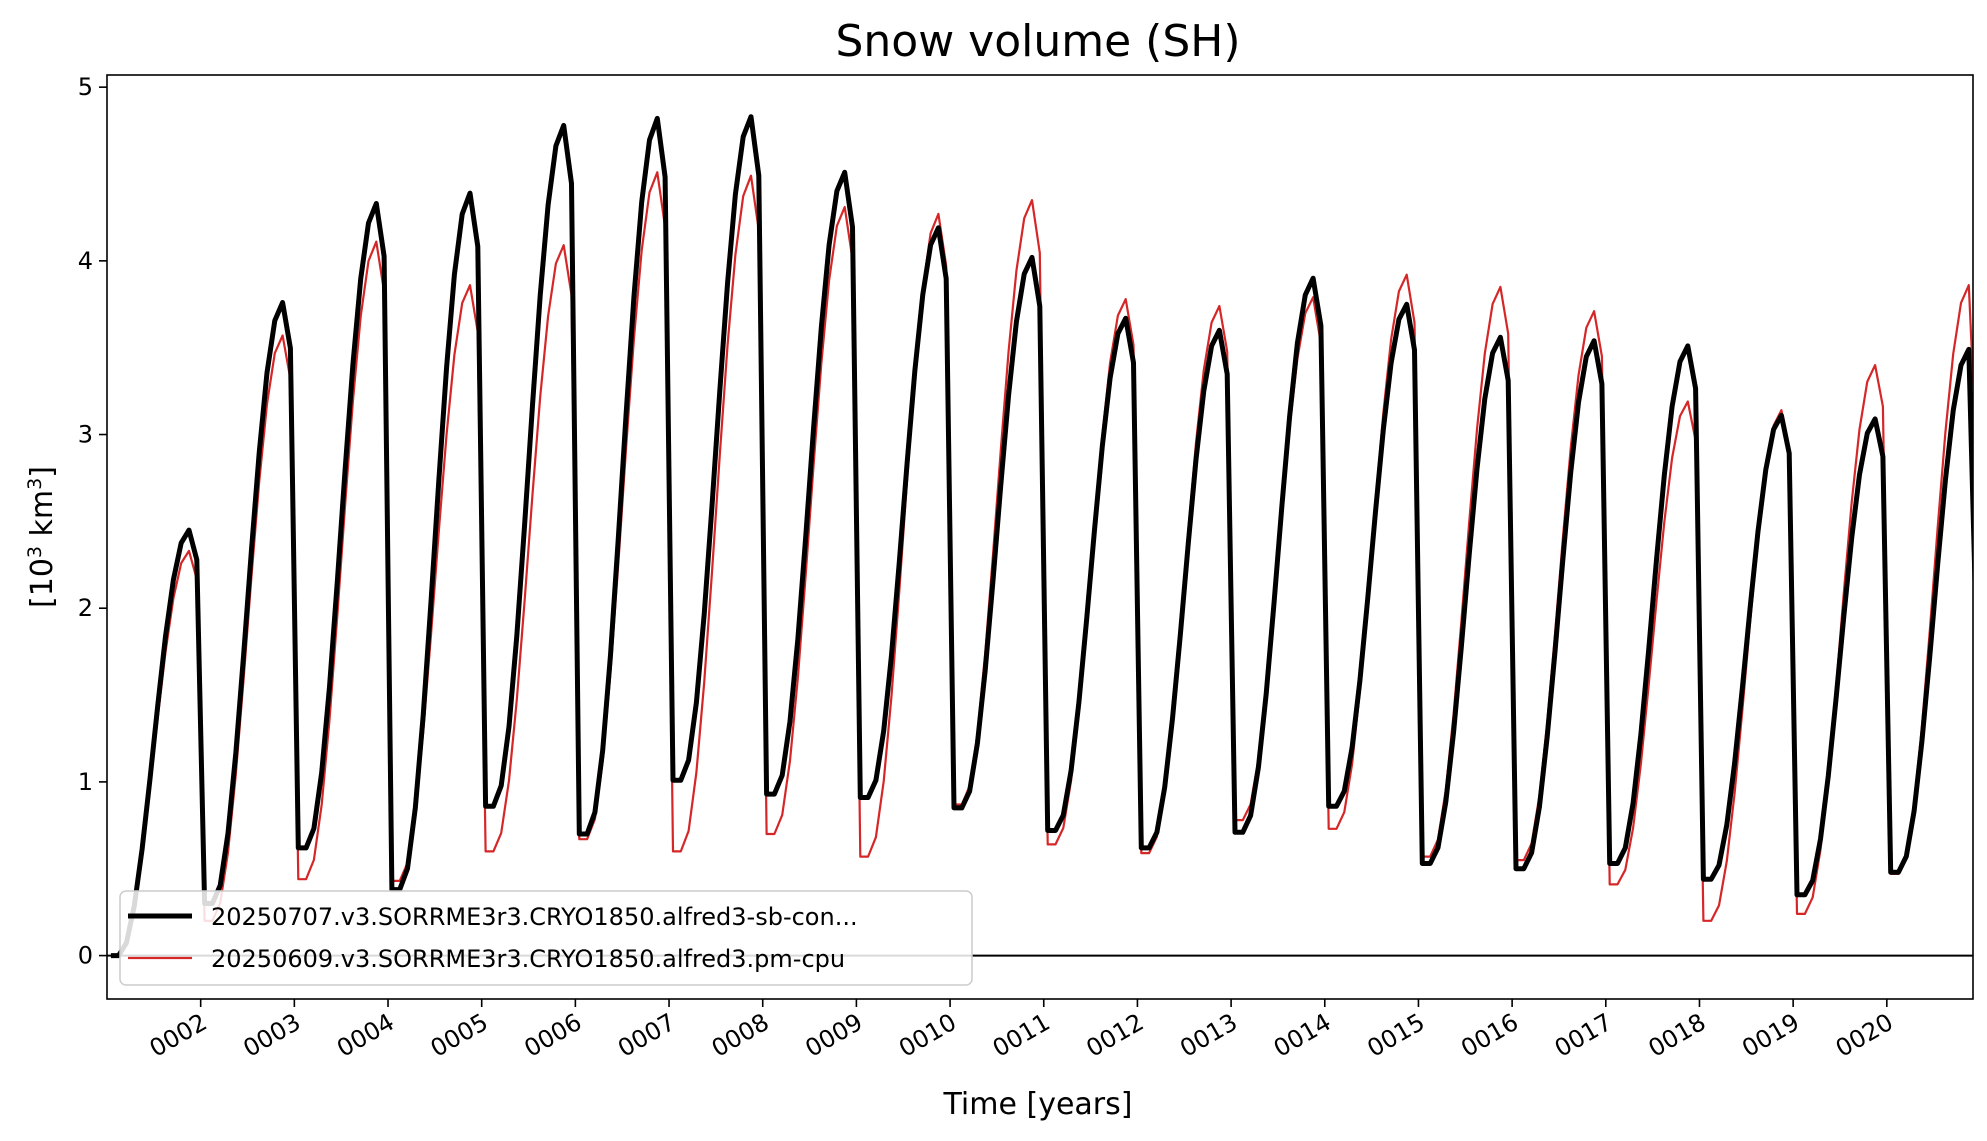  Describe the element at coordinates (1583, 1035) in the screenshot. I see `x-tick-label: 0017` at that location.